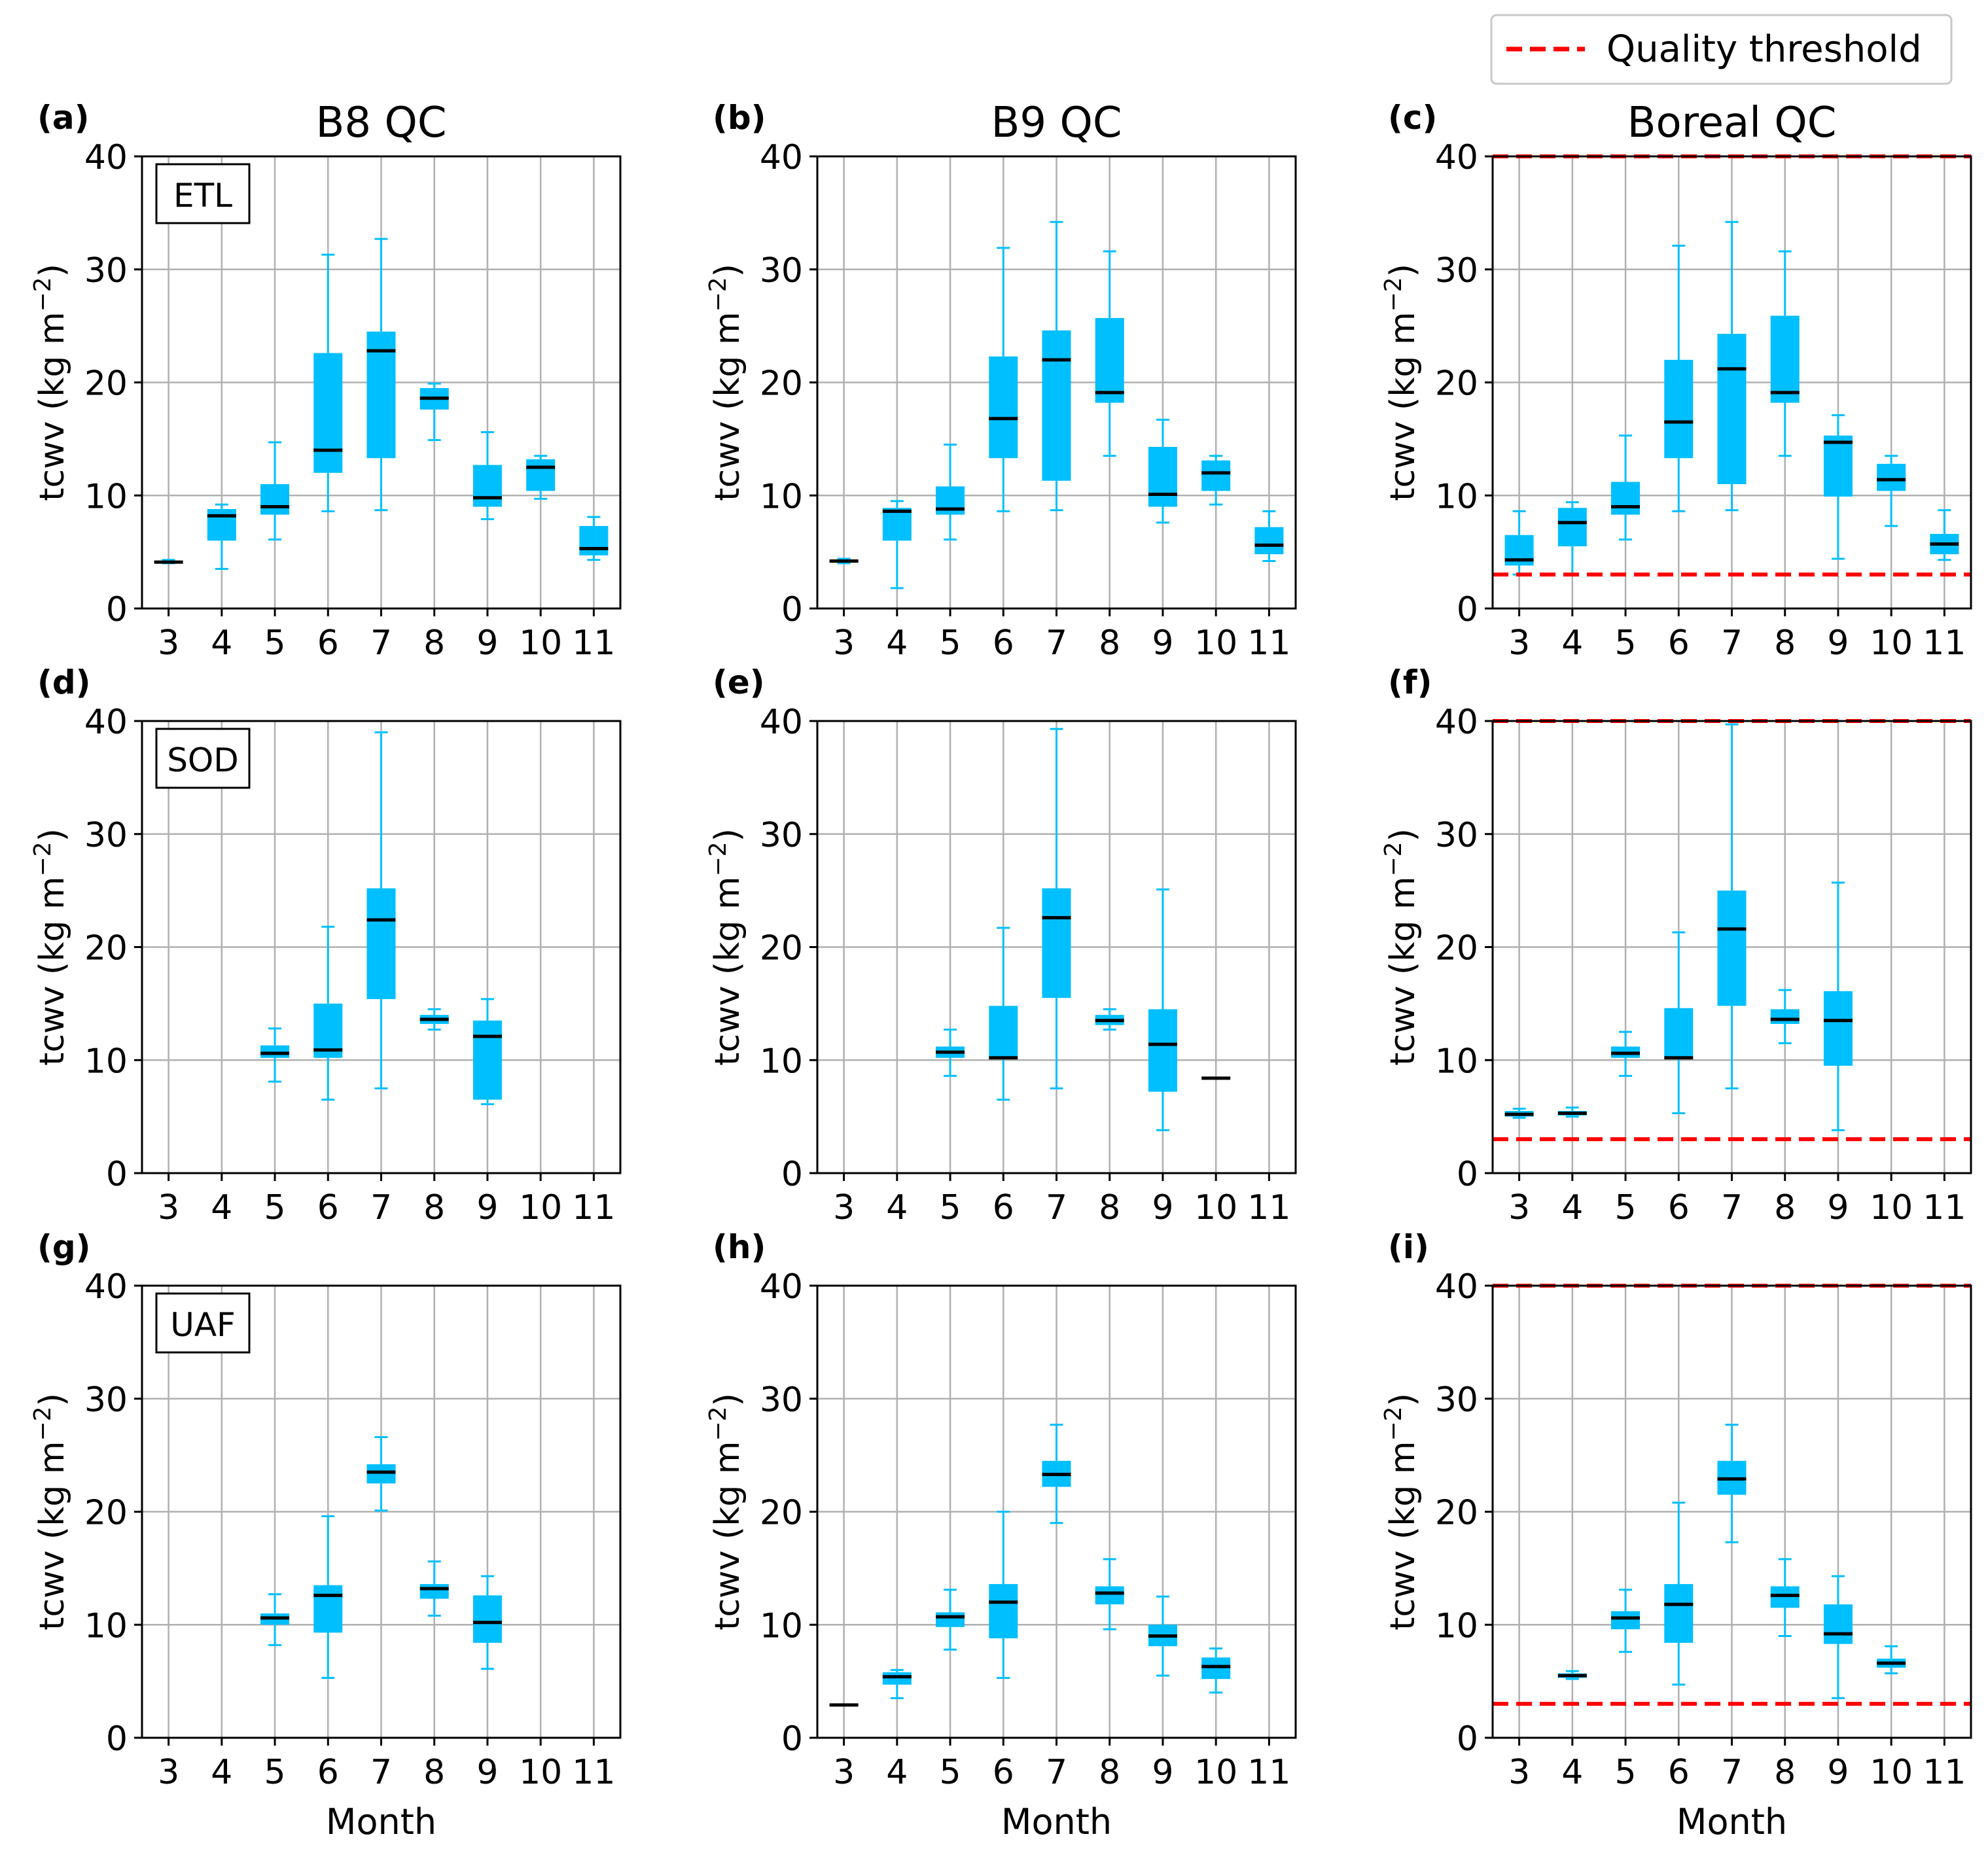 This screenshot has width=1988, height=1849. What do you see at coordinates (63, 118) in the screenshot?
I see `panel-label: (a)` at bounding box center [63, 118].